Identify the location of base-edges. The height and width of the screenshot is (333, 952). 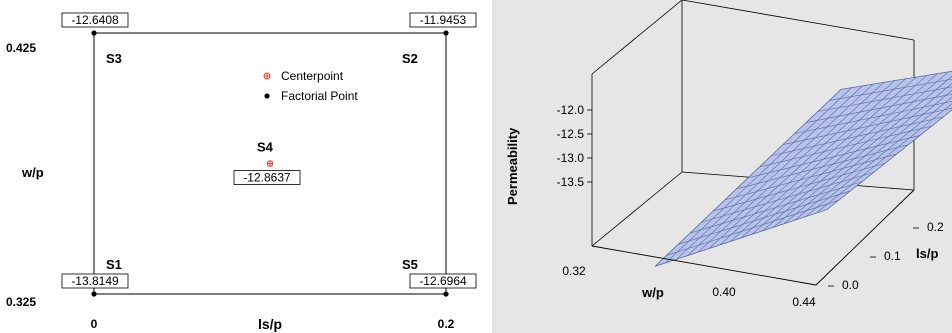
(753, 237).